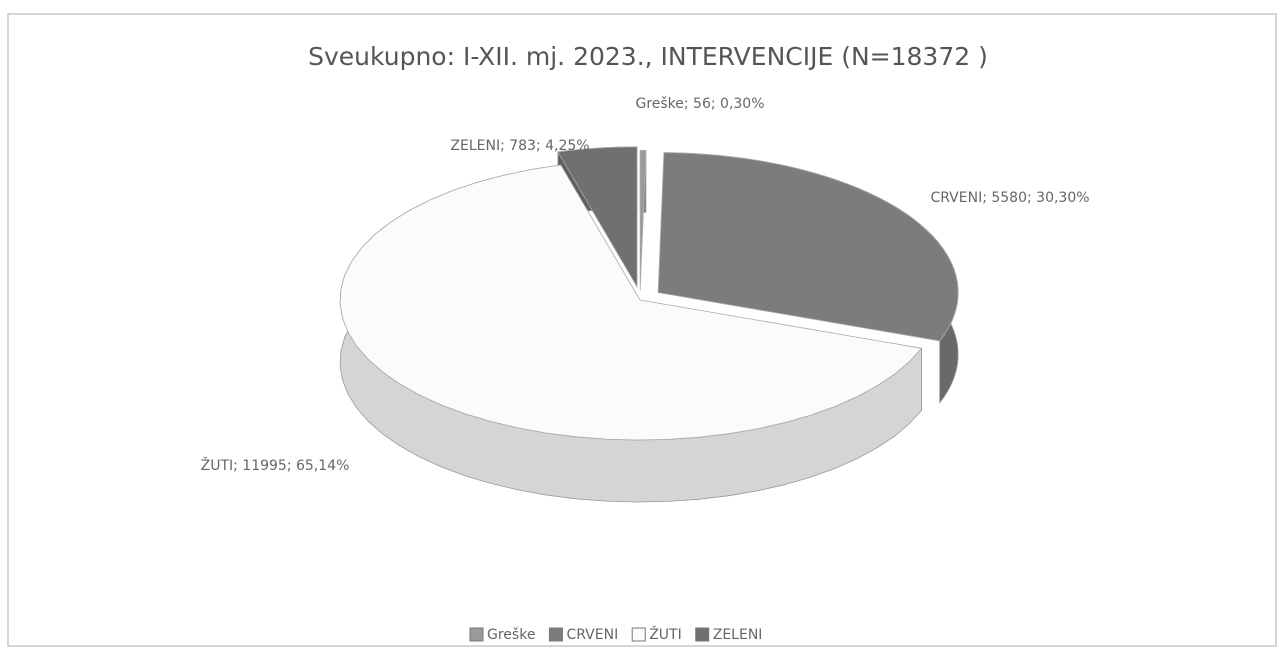 Image resolution: width=1284 pixels, height=666 pixels. Describe the element at coordinates (665, 634) in the screenshot. I see `legend-label: ŽUTI` at that location.